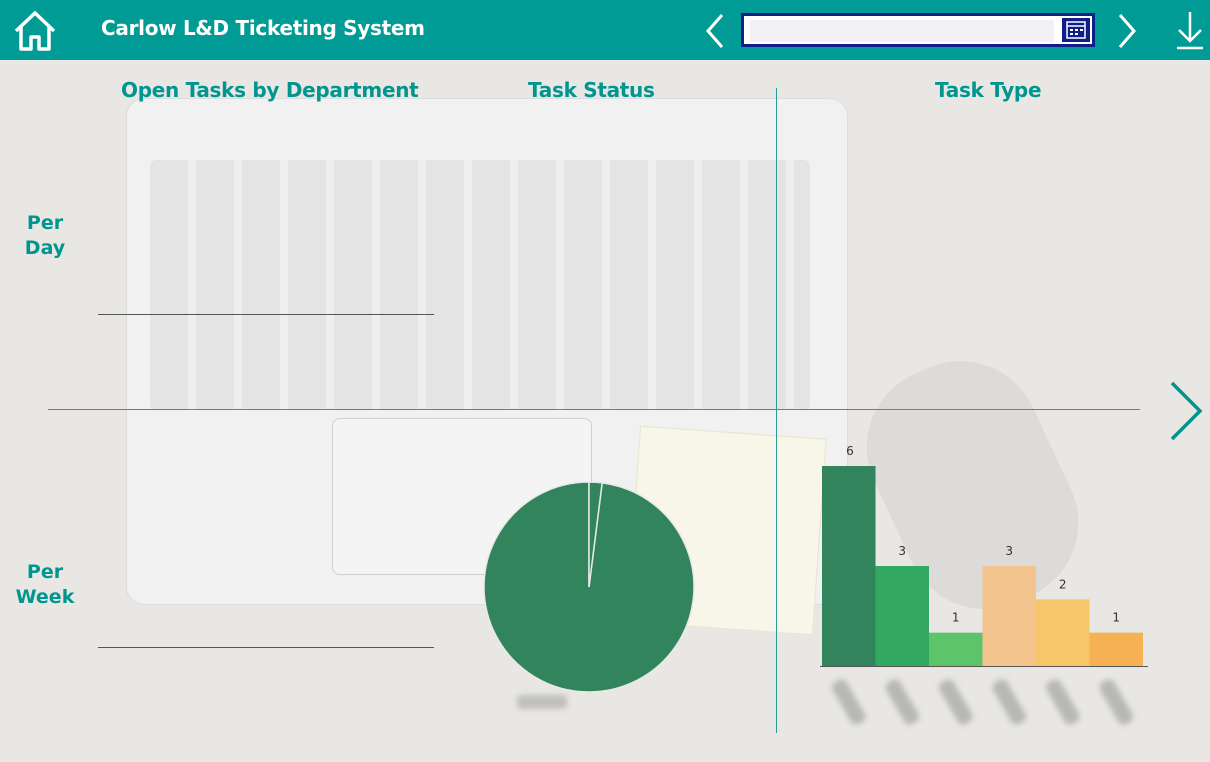 Image resolution: width=1210 pixels, height=762 pixels. I want to click on per-day-label-line1: Per, so click(45, 223).